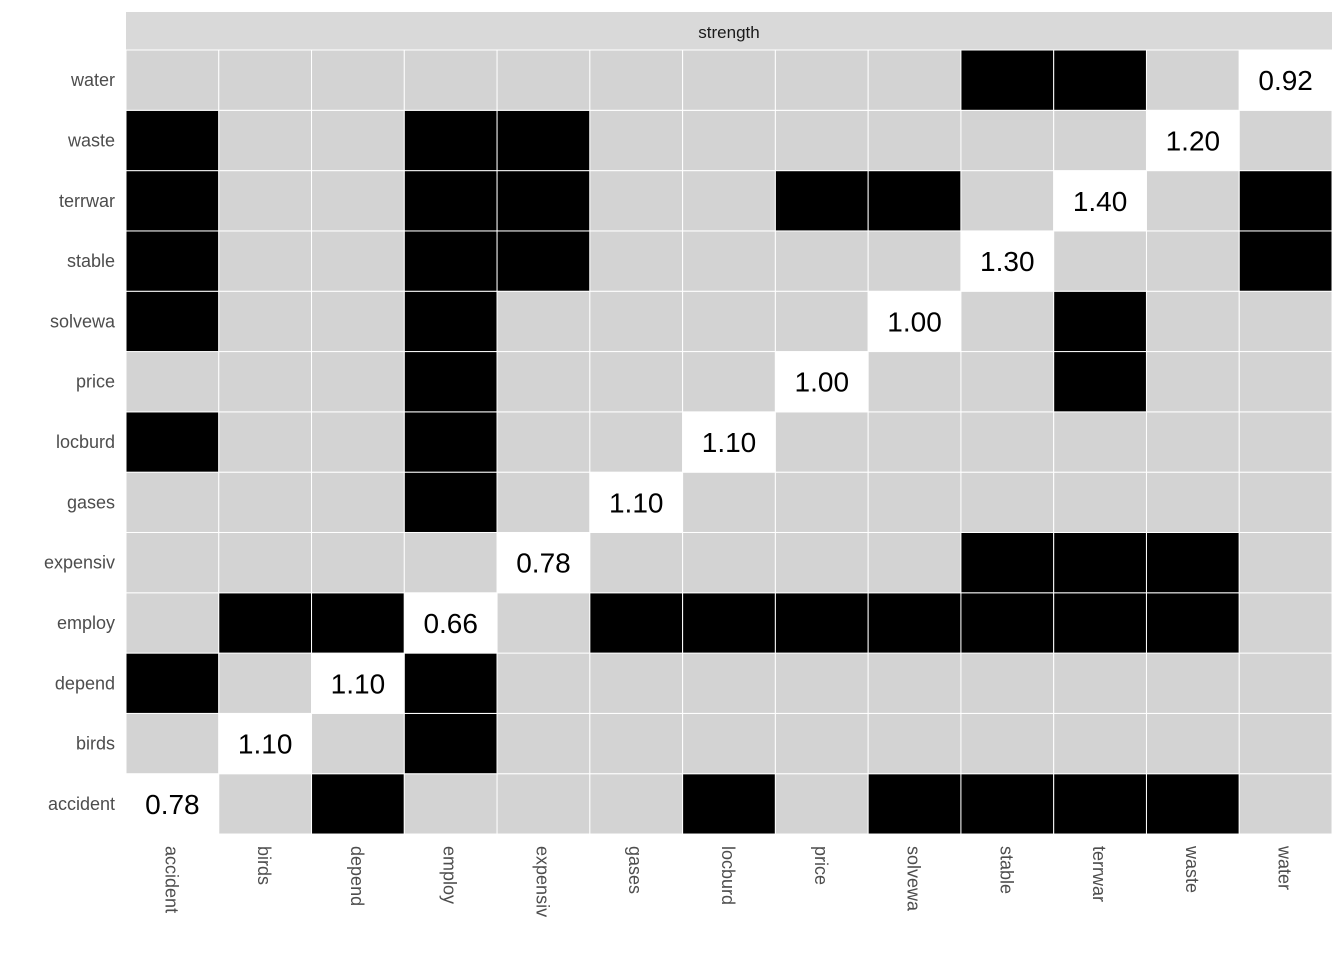  What do you see at coordinates (914, 623) in the screenshot?
I see `heatmap-cell-employ-solvewa` at bounding box center [914, 623].